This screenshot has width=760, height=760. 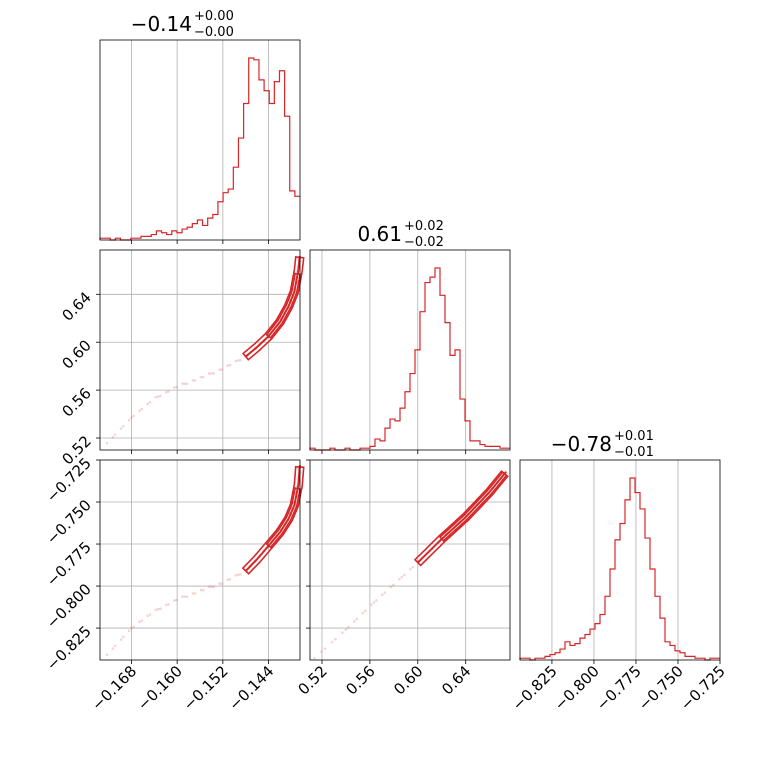 What do you see at coordinates (160, 688) in the screenshot?
I see `x-tick-label: −0.160` at bounding box center [160, 688].